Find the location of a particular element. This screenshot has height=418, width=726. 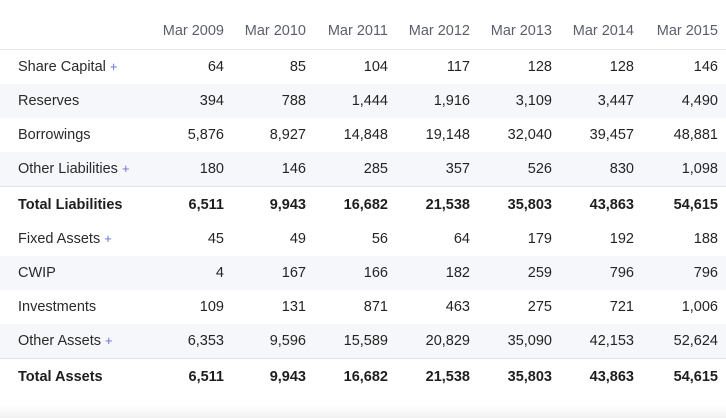

year-header: Mar 2012 is located at coordinates (437, 31).